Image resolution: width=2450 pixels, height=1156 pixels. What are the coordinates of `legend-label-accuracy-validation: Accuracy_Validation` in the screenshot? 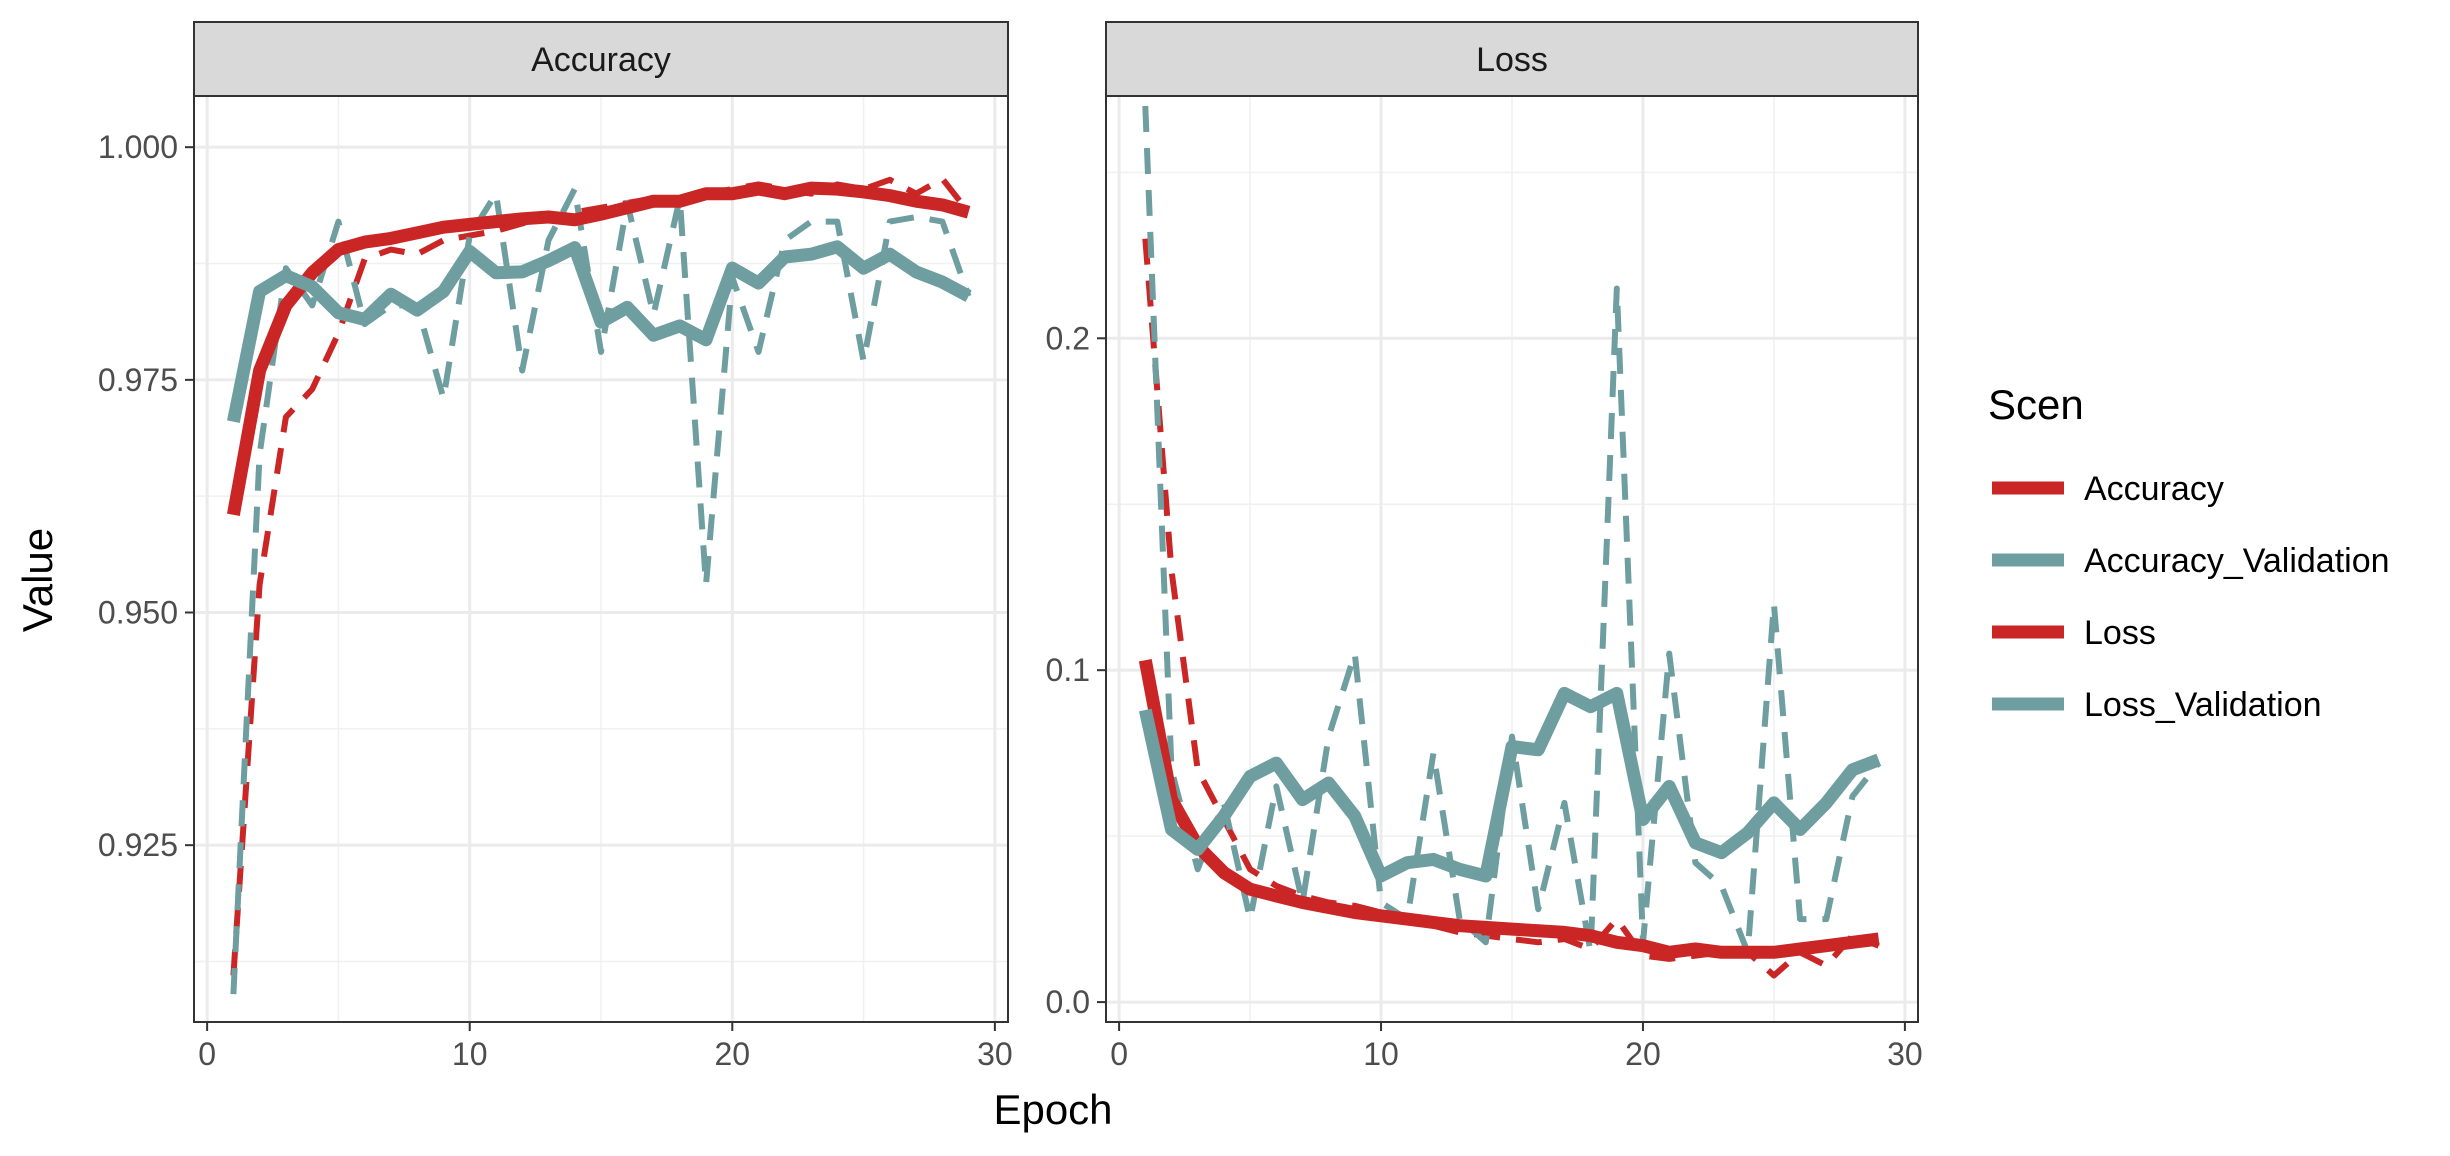 It's located at (2237, 561).